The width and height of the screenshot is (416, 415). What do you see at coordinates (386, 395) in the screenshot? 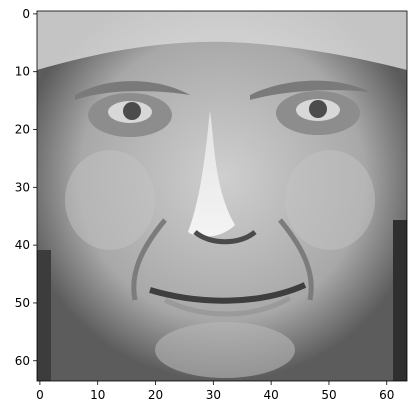
I see `x-tick-label: 60` at bounding box center [386, 395].